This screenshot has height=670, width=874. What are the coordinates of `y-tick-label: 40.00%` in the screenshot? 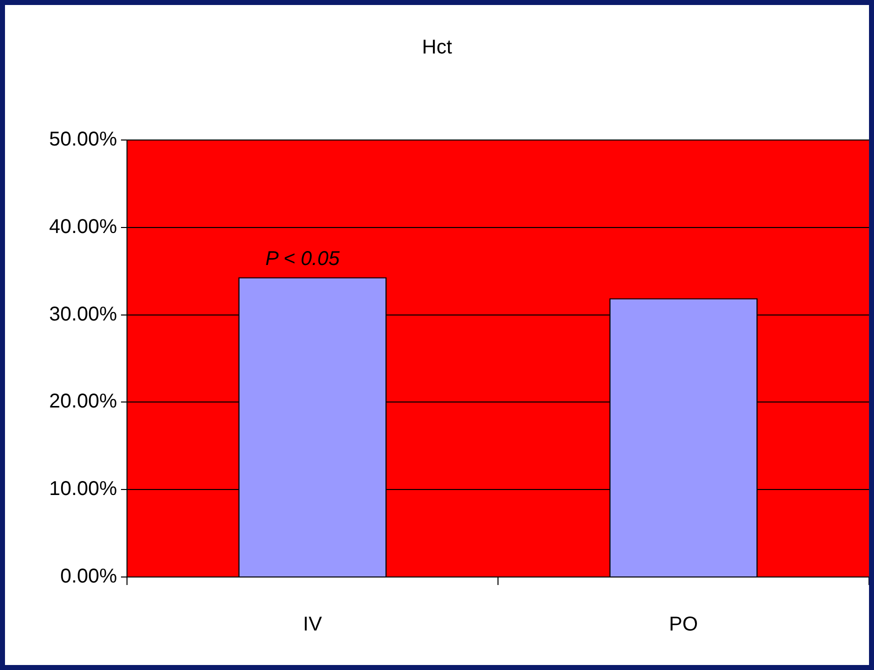 It's located at (83, 227).